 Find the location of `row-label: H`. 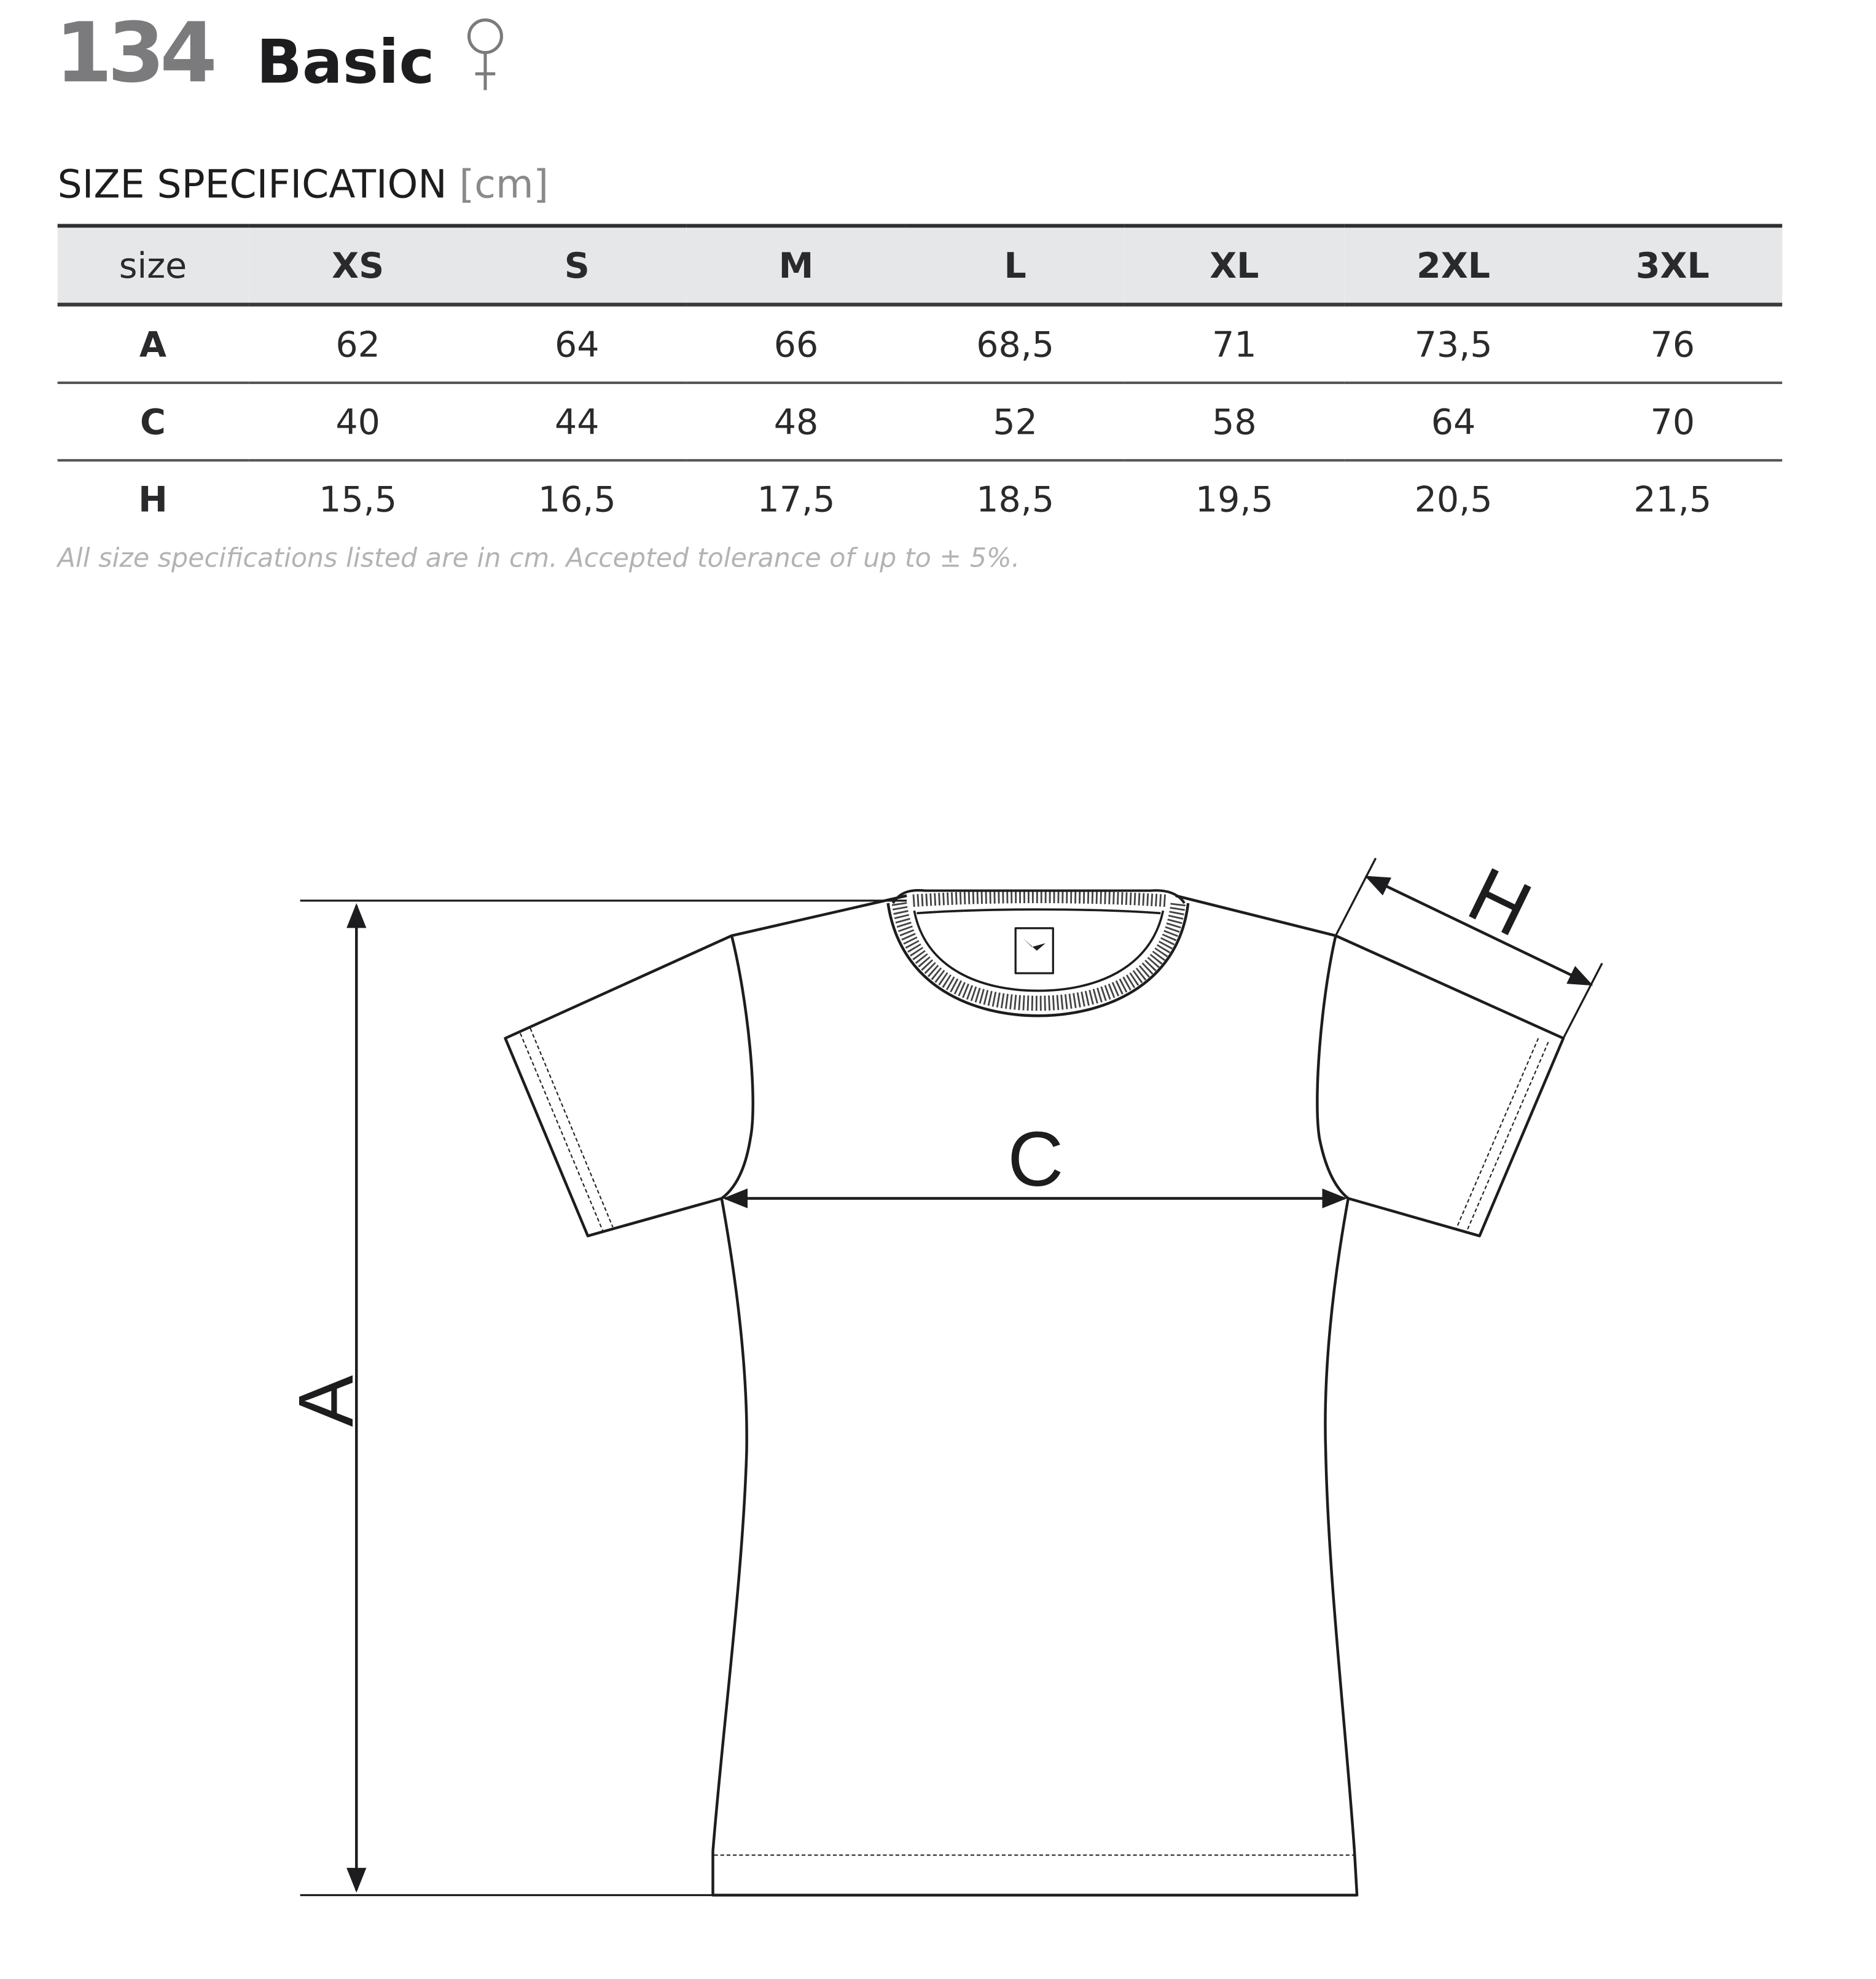

row-label: H is located at coordinates (153, 499).